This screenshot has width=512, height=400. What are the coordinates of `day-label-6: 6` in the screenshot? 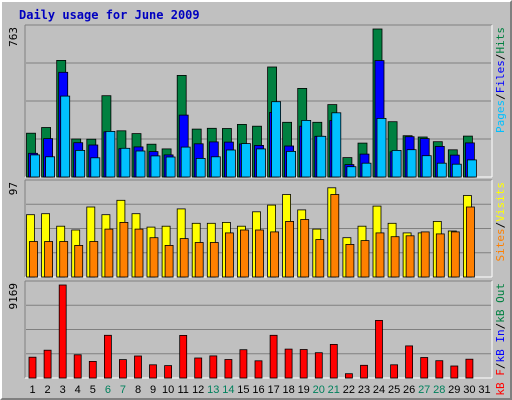 It's located at (108, 390).